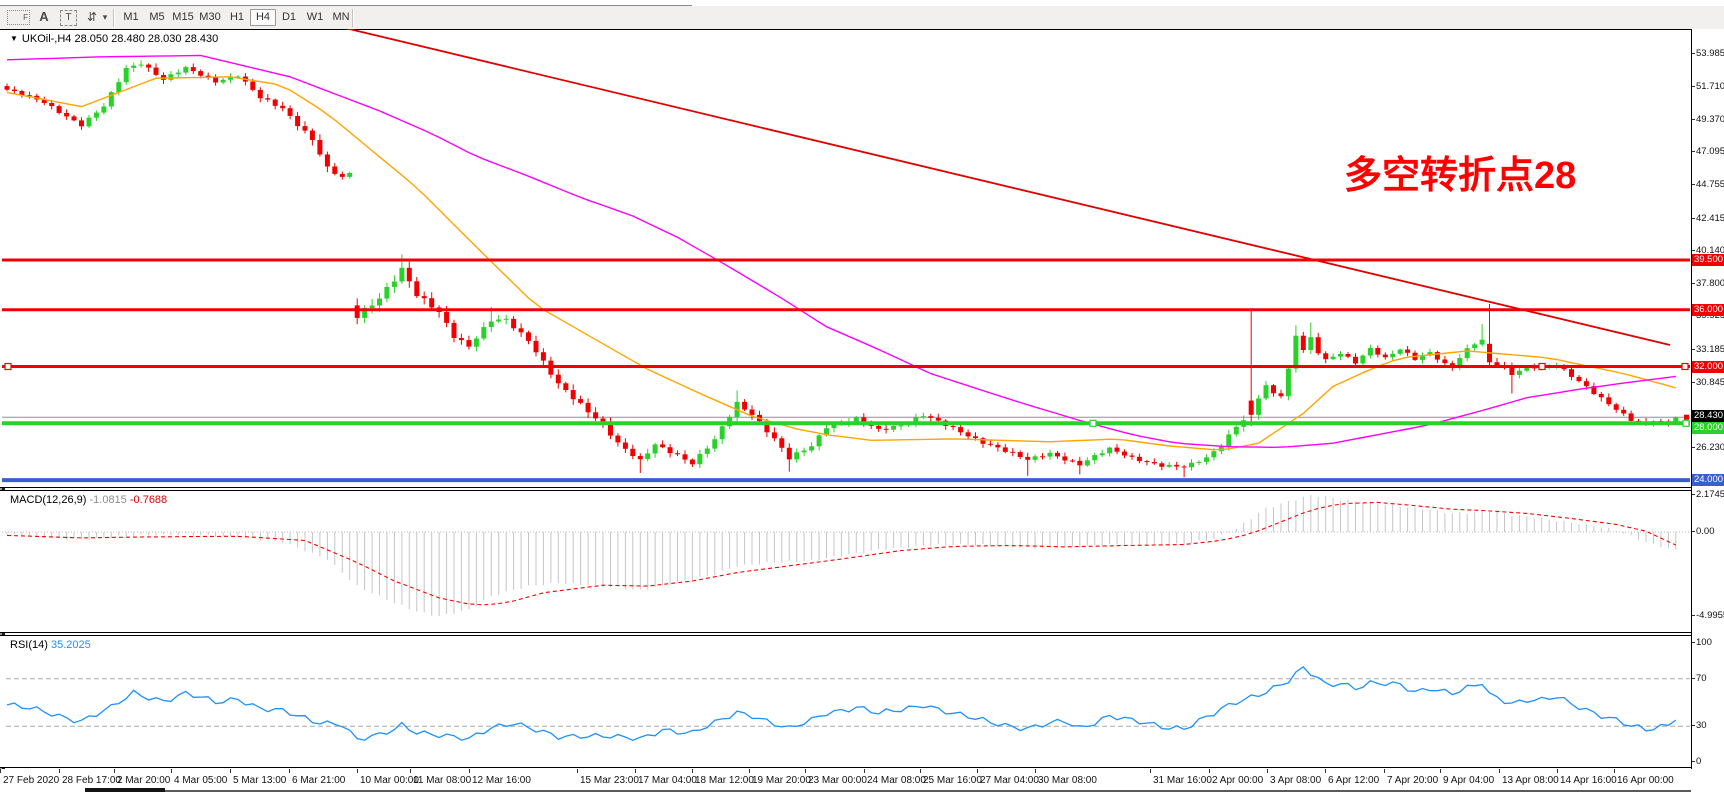 Image resolution: width=1724 pixels, height=793 pixels. What do you see at coordinates (442, 780) in the screenshot?
I see `time-axis-label: 11 Mar 08:00` at bounding box center [442, 780].